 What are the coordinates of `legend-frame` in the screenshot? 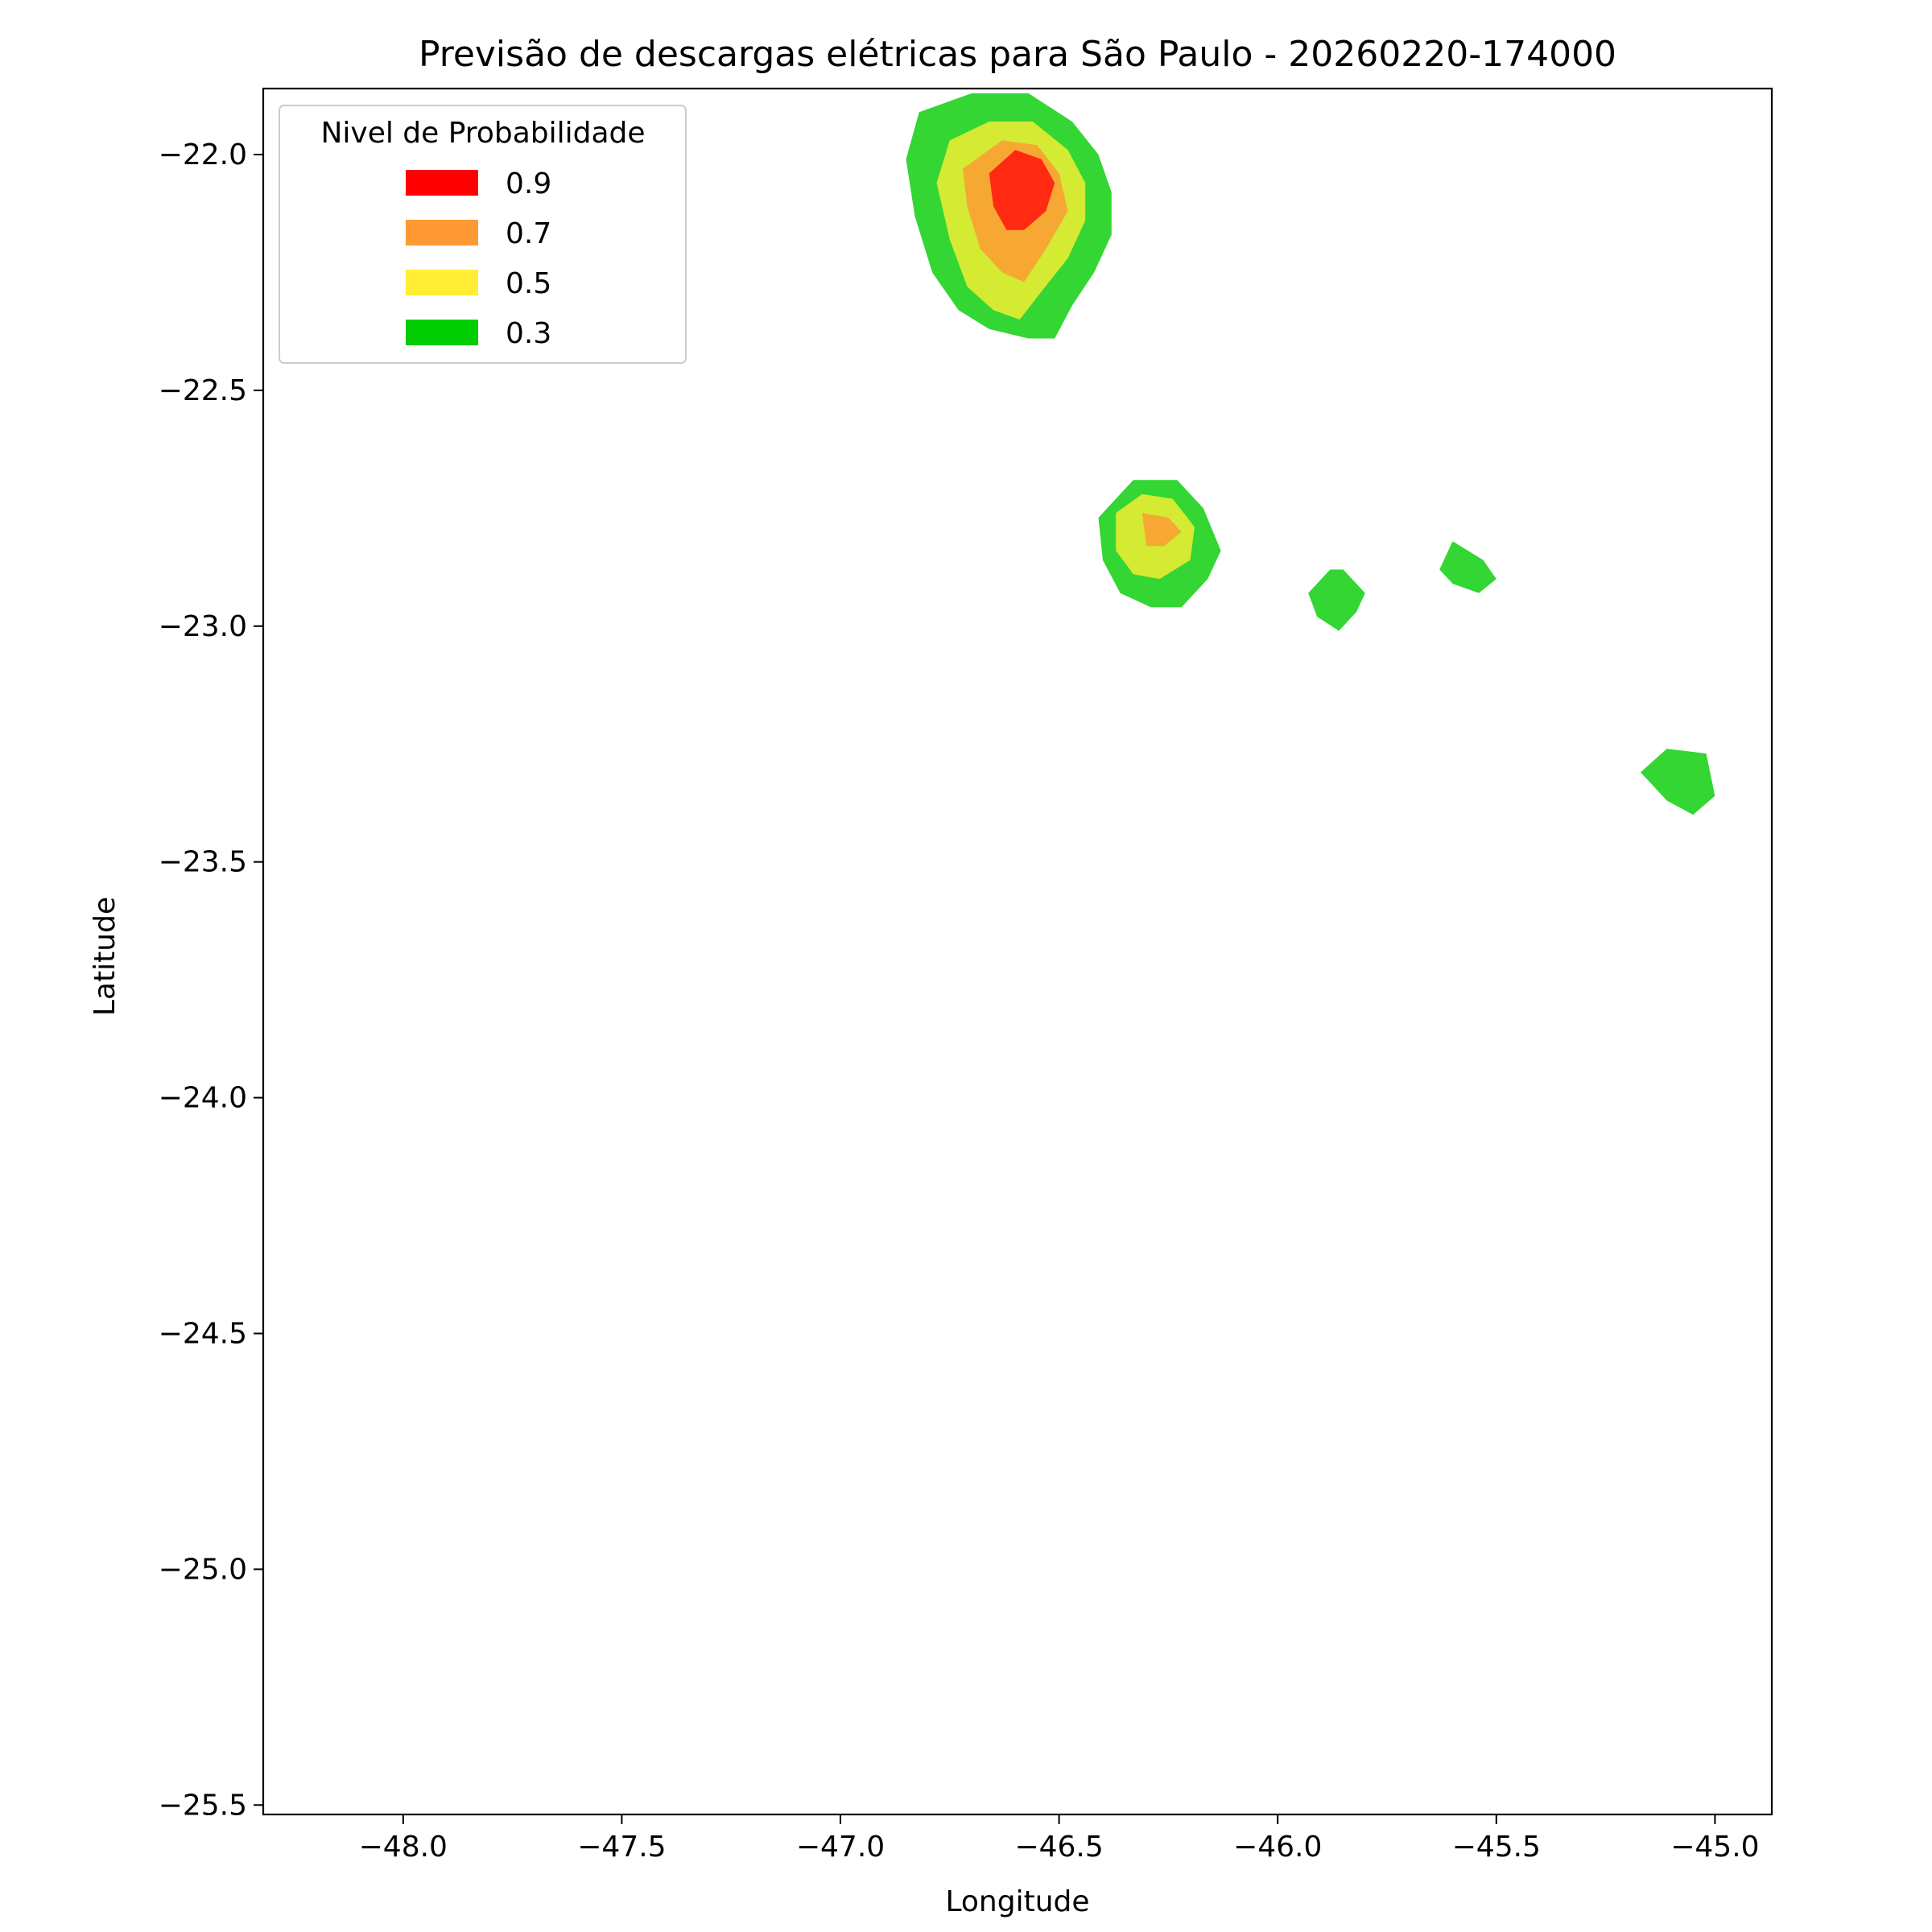 It's located at (483, 234).